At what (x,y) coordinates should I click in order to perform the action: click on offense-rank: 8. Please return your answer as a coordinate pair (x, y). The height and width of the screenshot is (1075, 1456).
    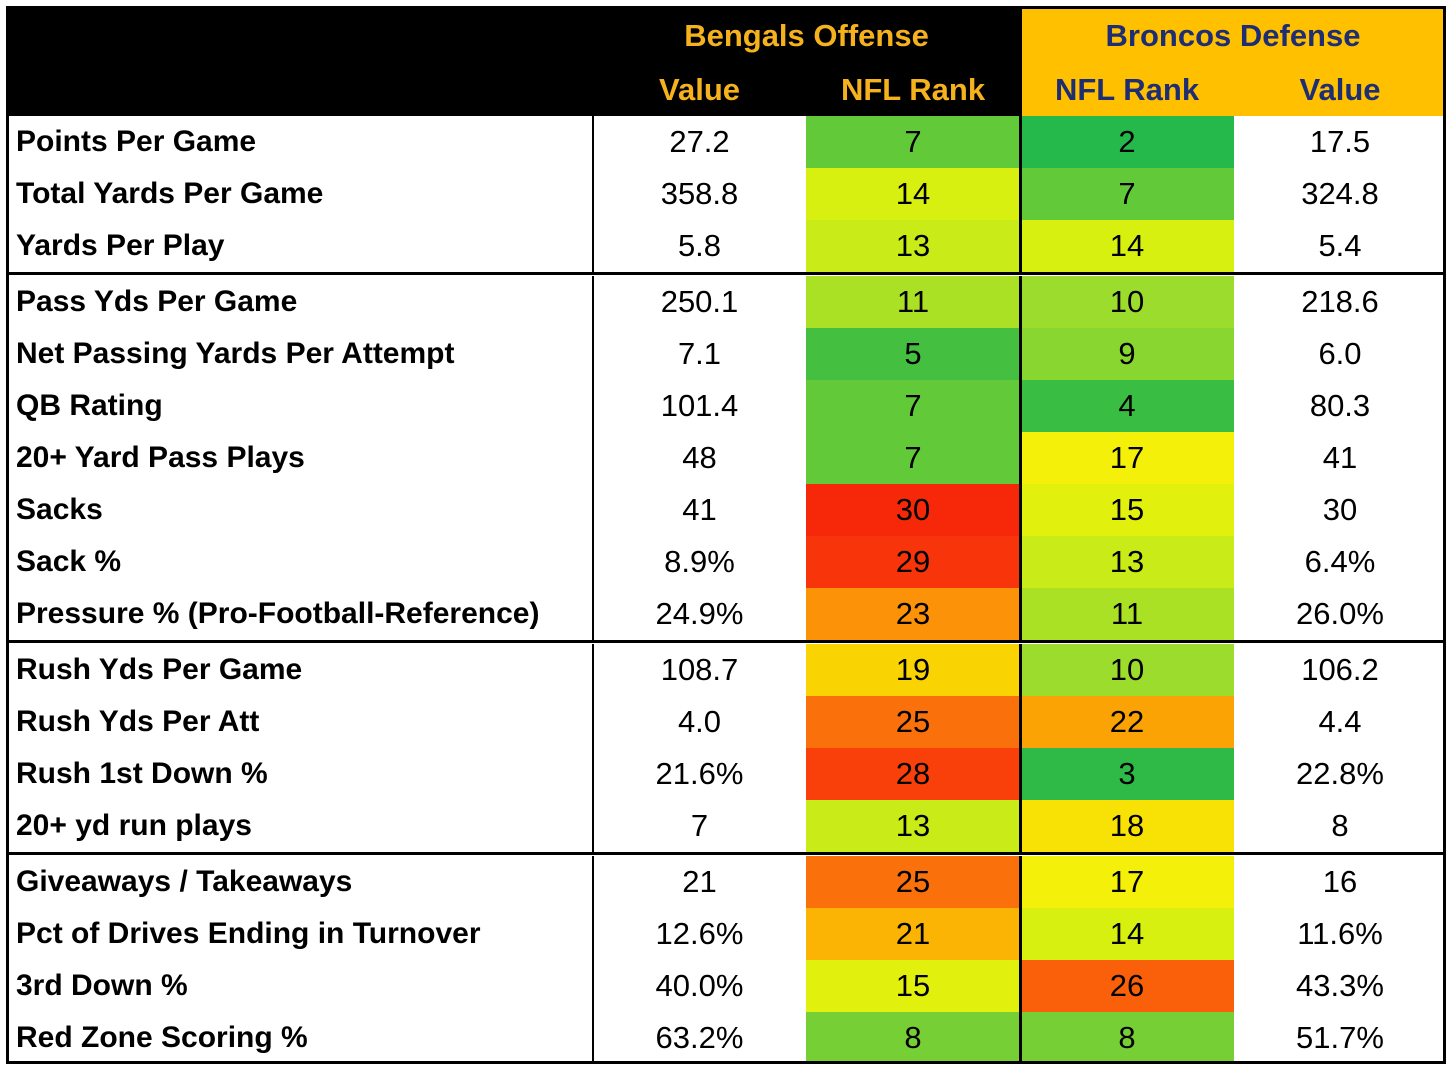
    Looking at the image, I should click on (913, 1038).